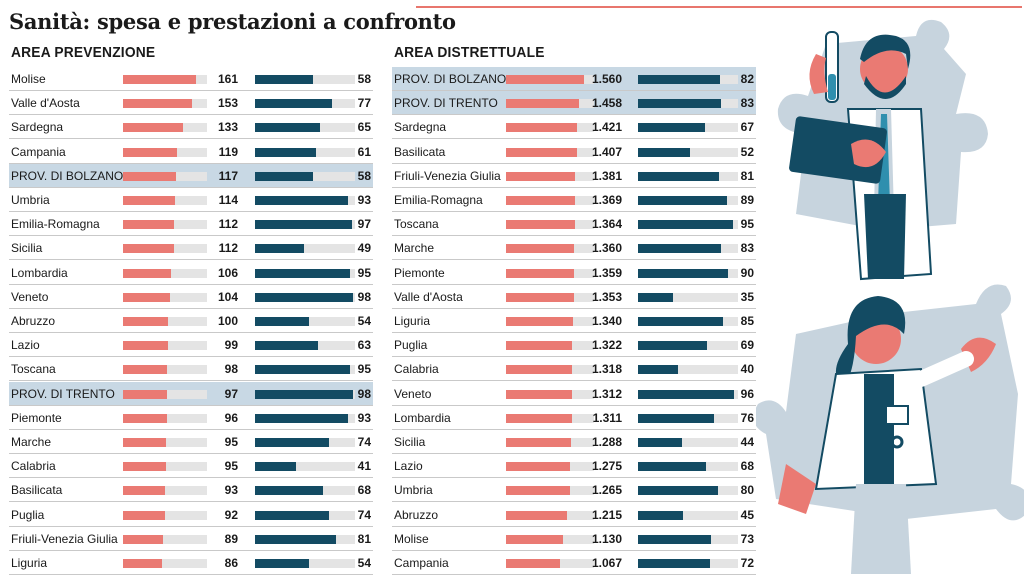 The height and width of the screenshot is (576, 1024). What do you see at coordinates (364, 369) in the screenshot?
I see `prestazioni-value: 95` at bounding box center [364, 369].